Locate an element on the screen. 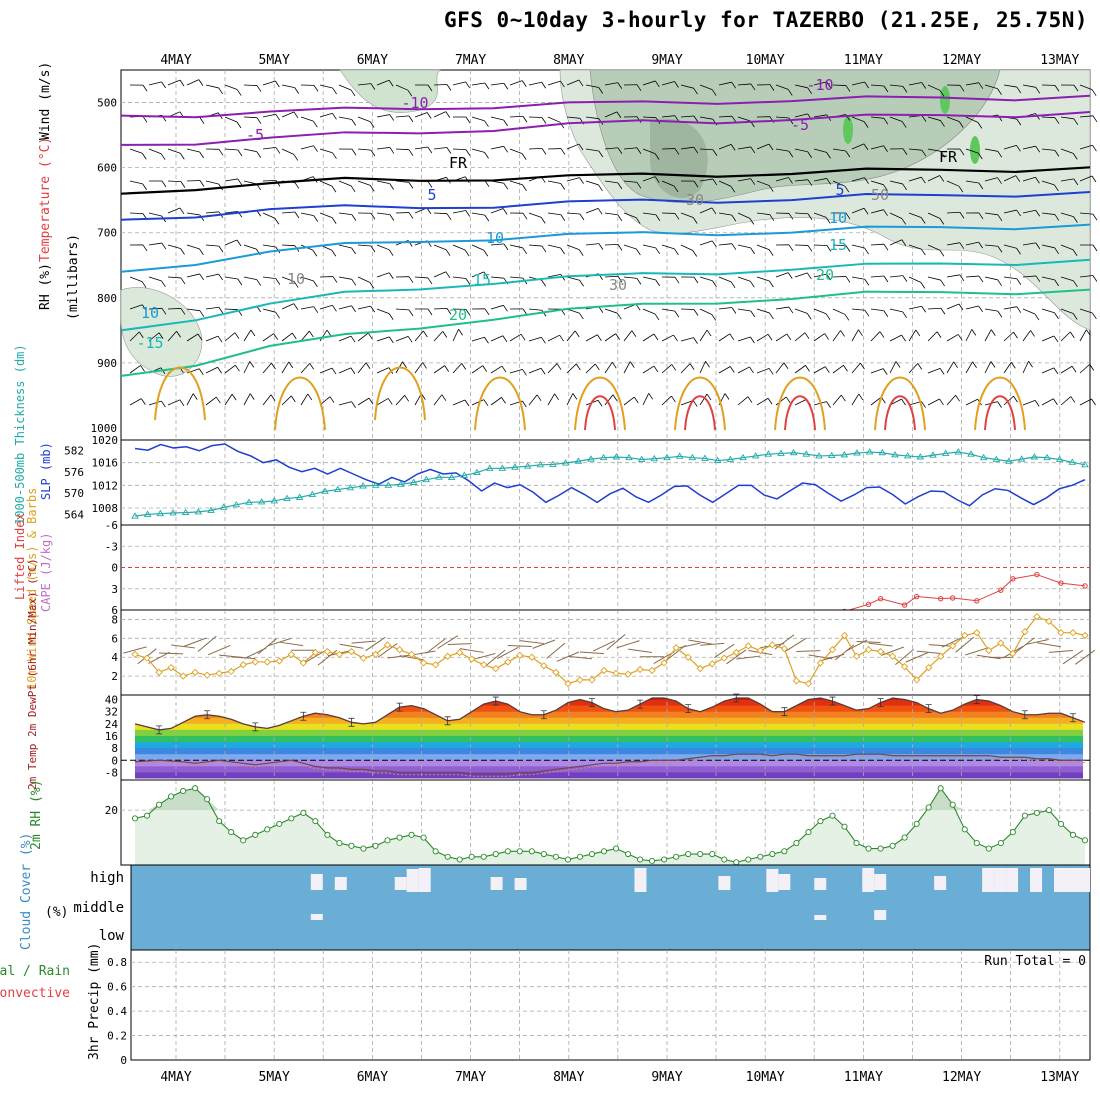  y-tick-label: 20 is located at coordinates (111, 810).